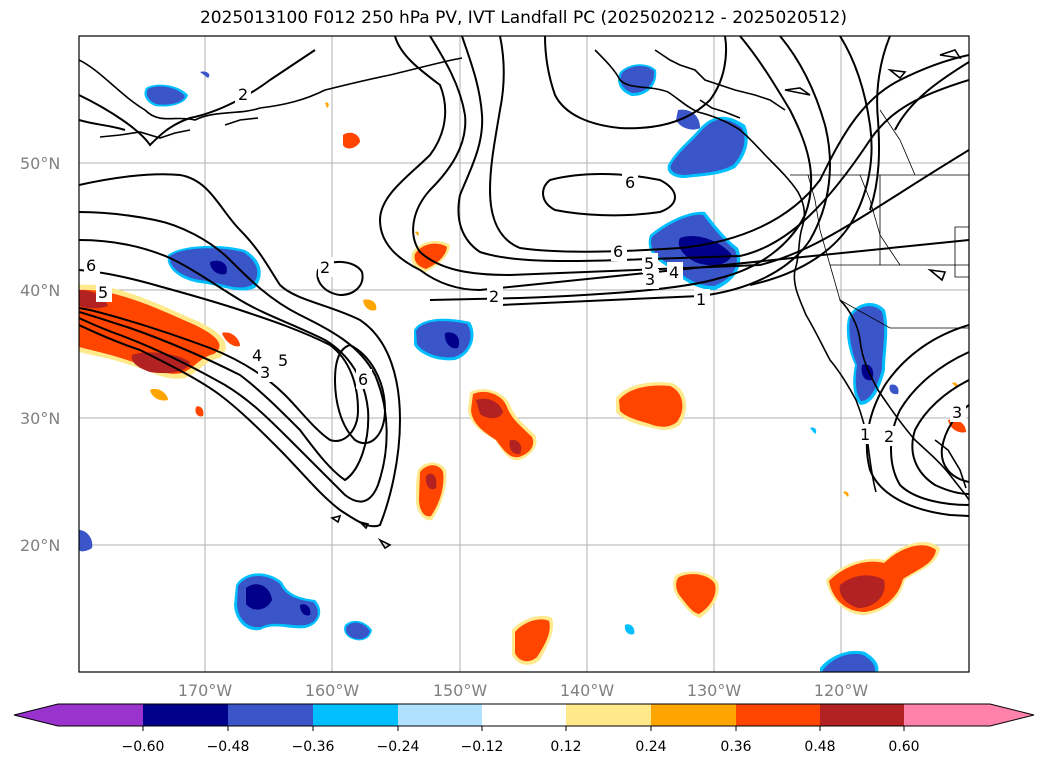  Describe the element at coordinates (143, 747) in the screenshot. I see `colorbar-tick-label: −0.60` at that location.